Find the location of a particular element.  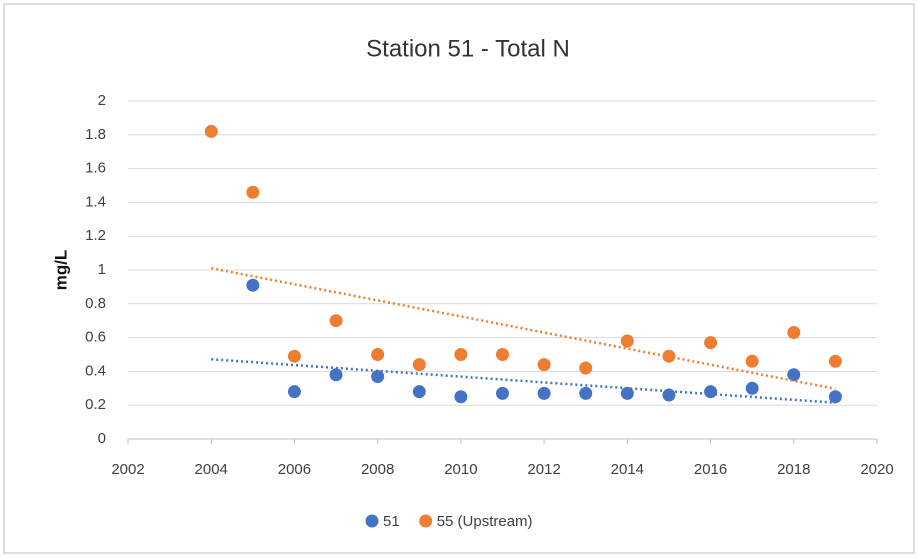

chart-title: Station 51 - Total N is located at coordinates (468, 48).